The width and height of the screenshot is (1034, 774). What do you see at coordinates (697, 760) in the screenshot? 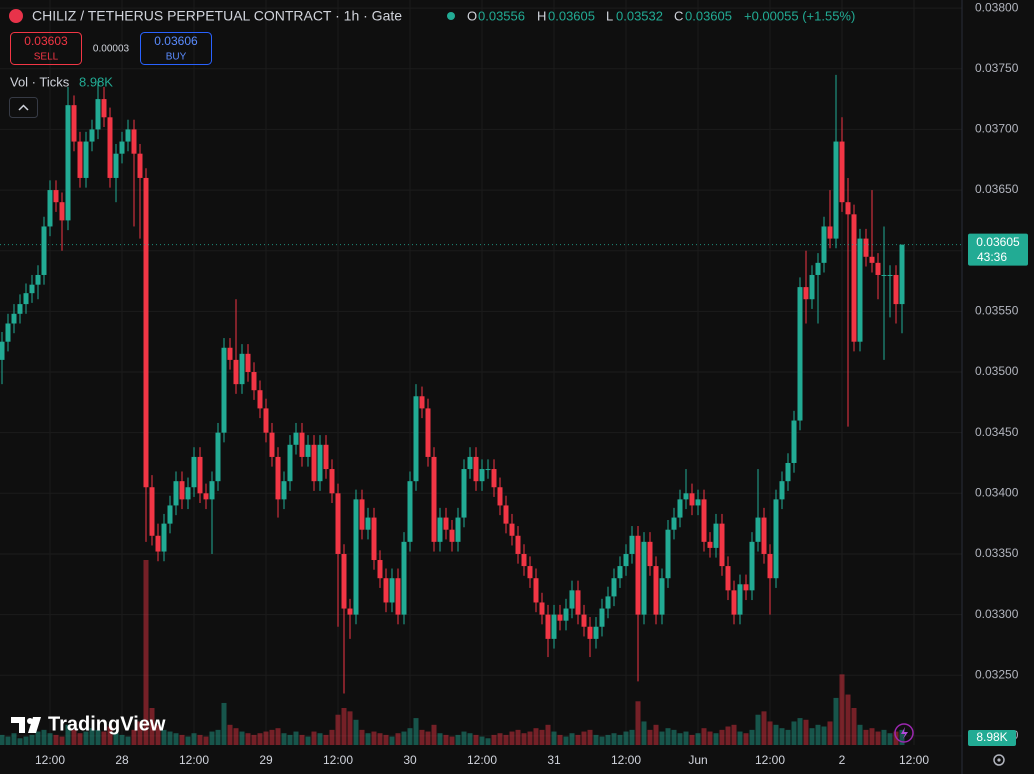
I see `x-tick-label: Jun` at bounding box center [697, 760].